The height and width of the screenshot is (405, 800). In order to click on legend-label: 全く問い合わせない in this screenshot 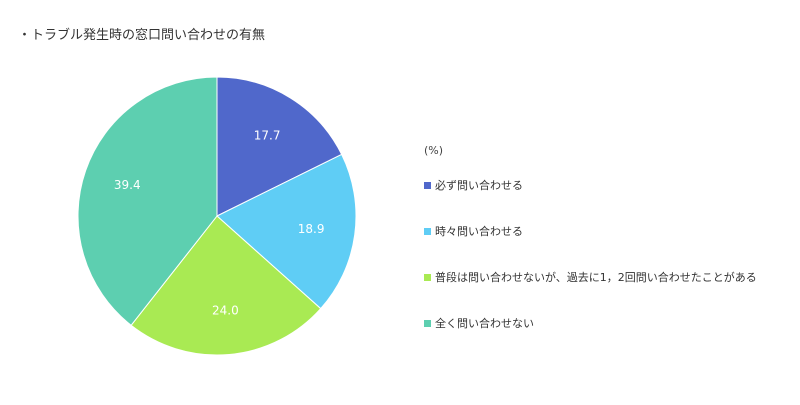, I will do `click(484, 323)`.